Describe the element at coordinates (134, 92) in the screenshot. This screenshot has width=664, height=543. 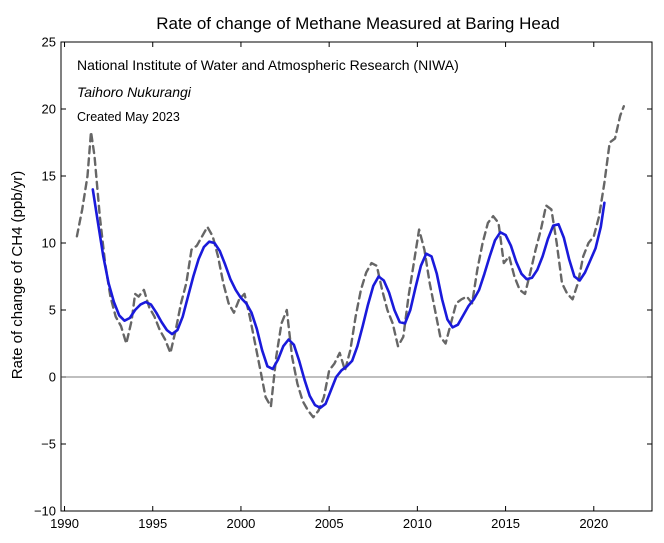
I see `annotation-taihoro: Taihoro Nukurangi` at that location.